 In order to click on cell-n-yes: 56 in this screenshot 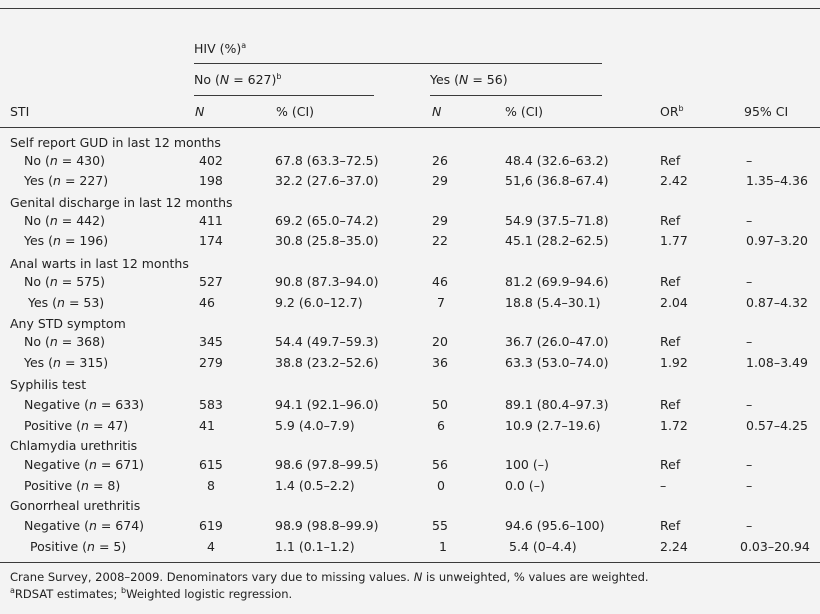, I will do `click(440, 464)`.